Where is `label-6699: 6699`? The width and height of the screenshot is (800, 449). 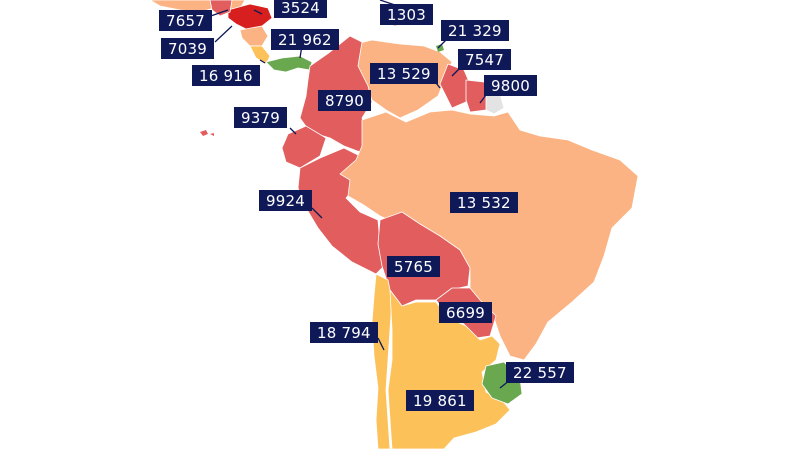 label-6699: 6699 is located at coordinates (465, 312).